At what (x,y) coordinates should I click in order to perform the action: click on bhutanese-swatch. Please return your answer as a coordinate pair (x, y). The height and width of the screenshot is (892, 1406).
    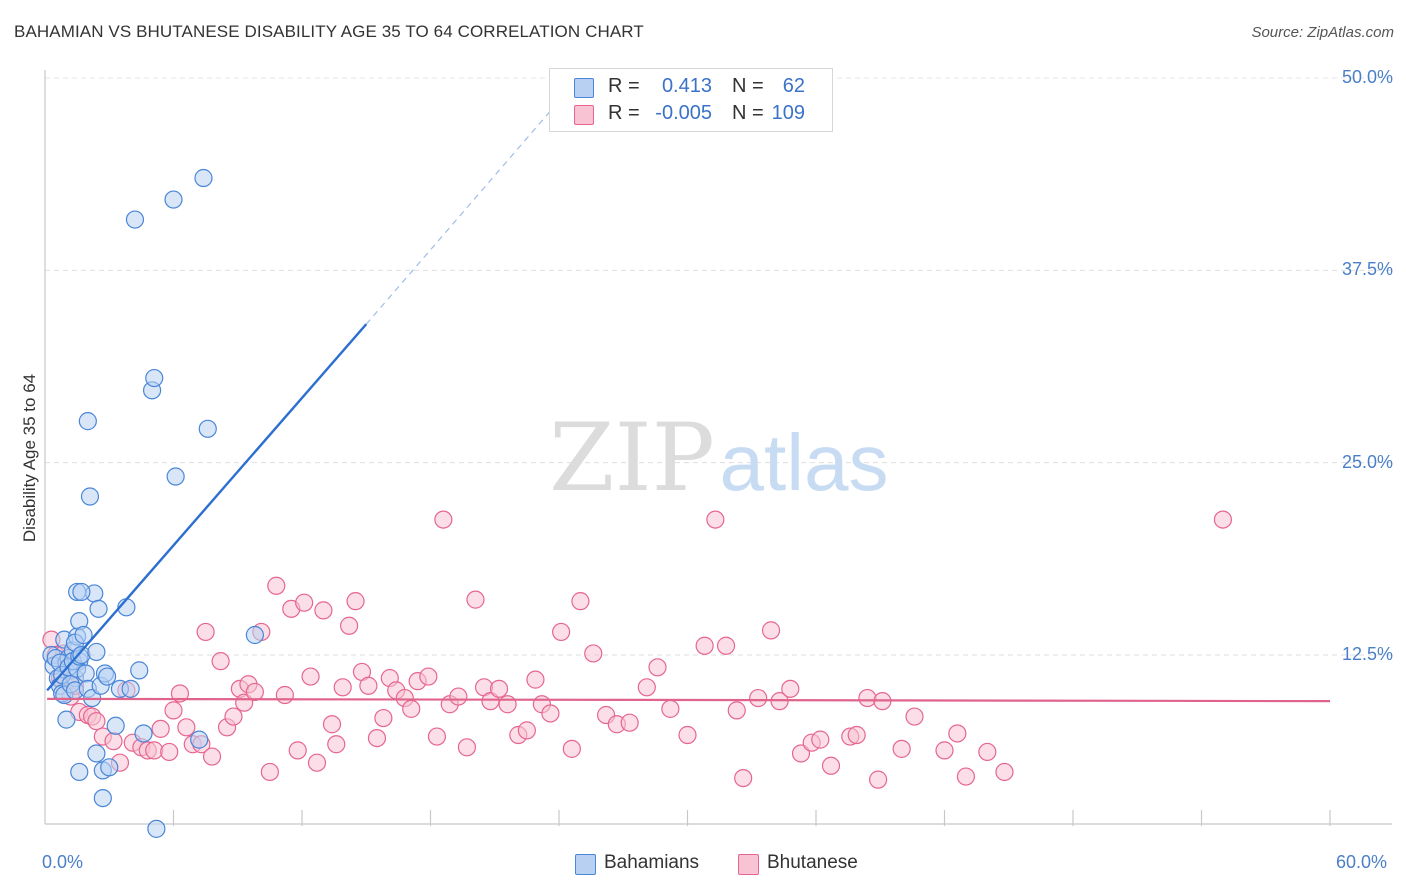
    Looking at the image, I should click on (584, 115).